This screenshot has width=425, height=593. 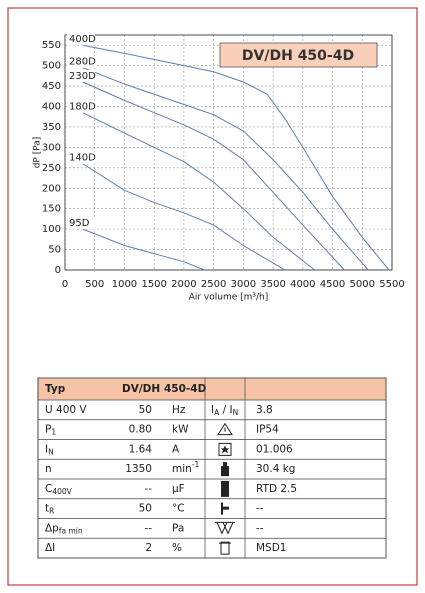 I want to click on row-label-part: n, so click(x=48, y=469).